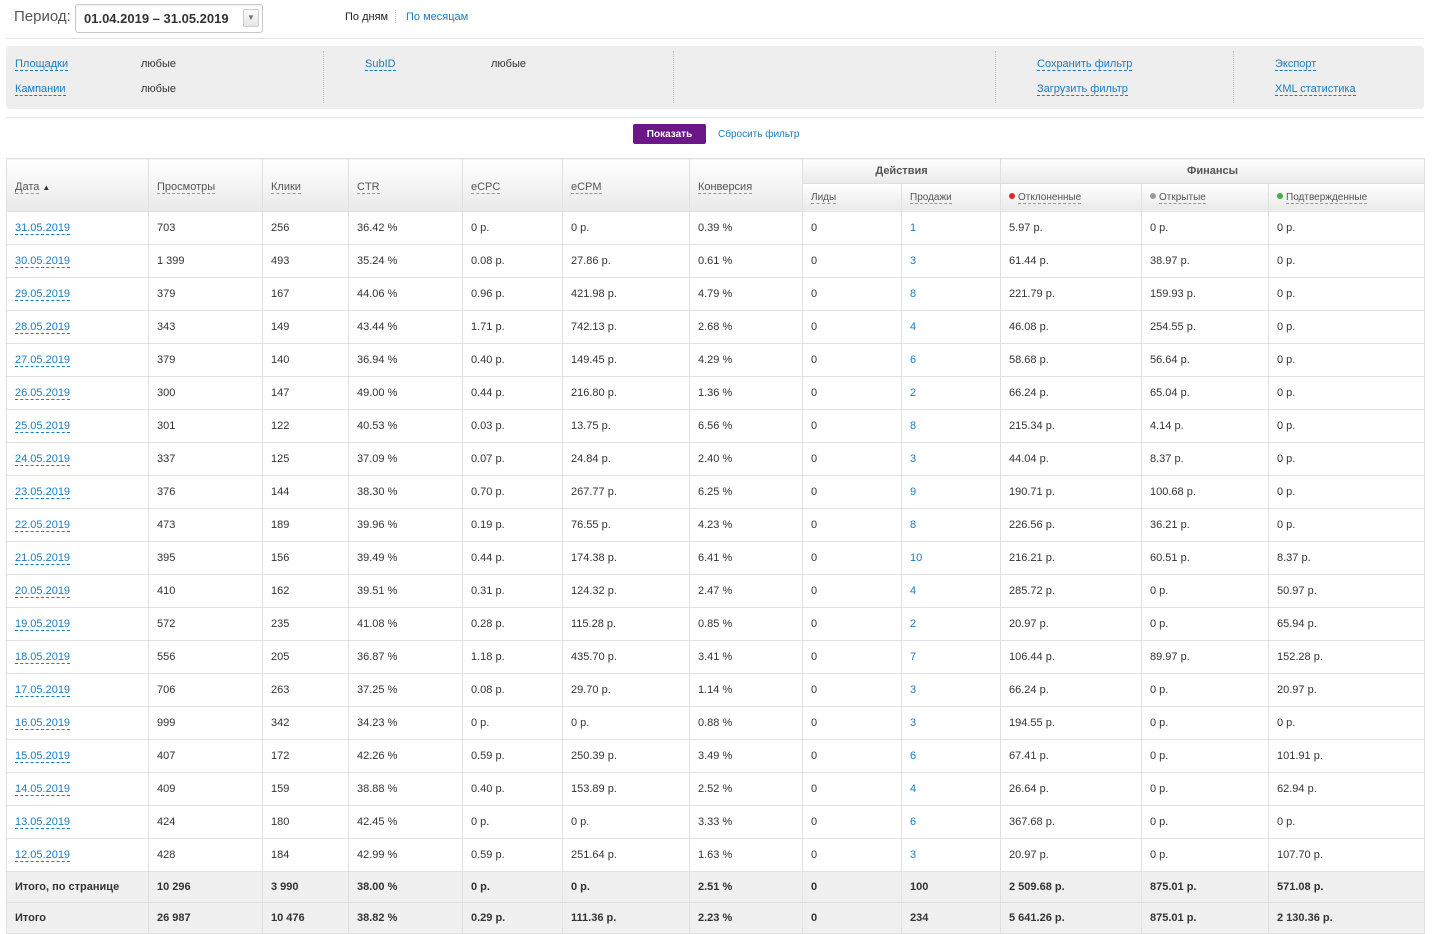 Image resolution: width=1448 pixels, height=934 pixels. What do you see at coordinates (1071, 855) in the screenshot?
I see `cell-rejected: 20.97 р.` at bounding box center [1071, 855].